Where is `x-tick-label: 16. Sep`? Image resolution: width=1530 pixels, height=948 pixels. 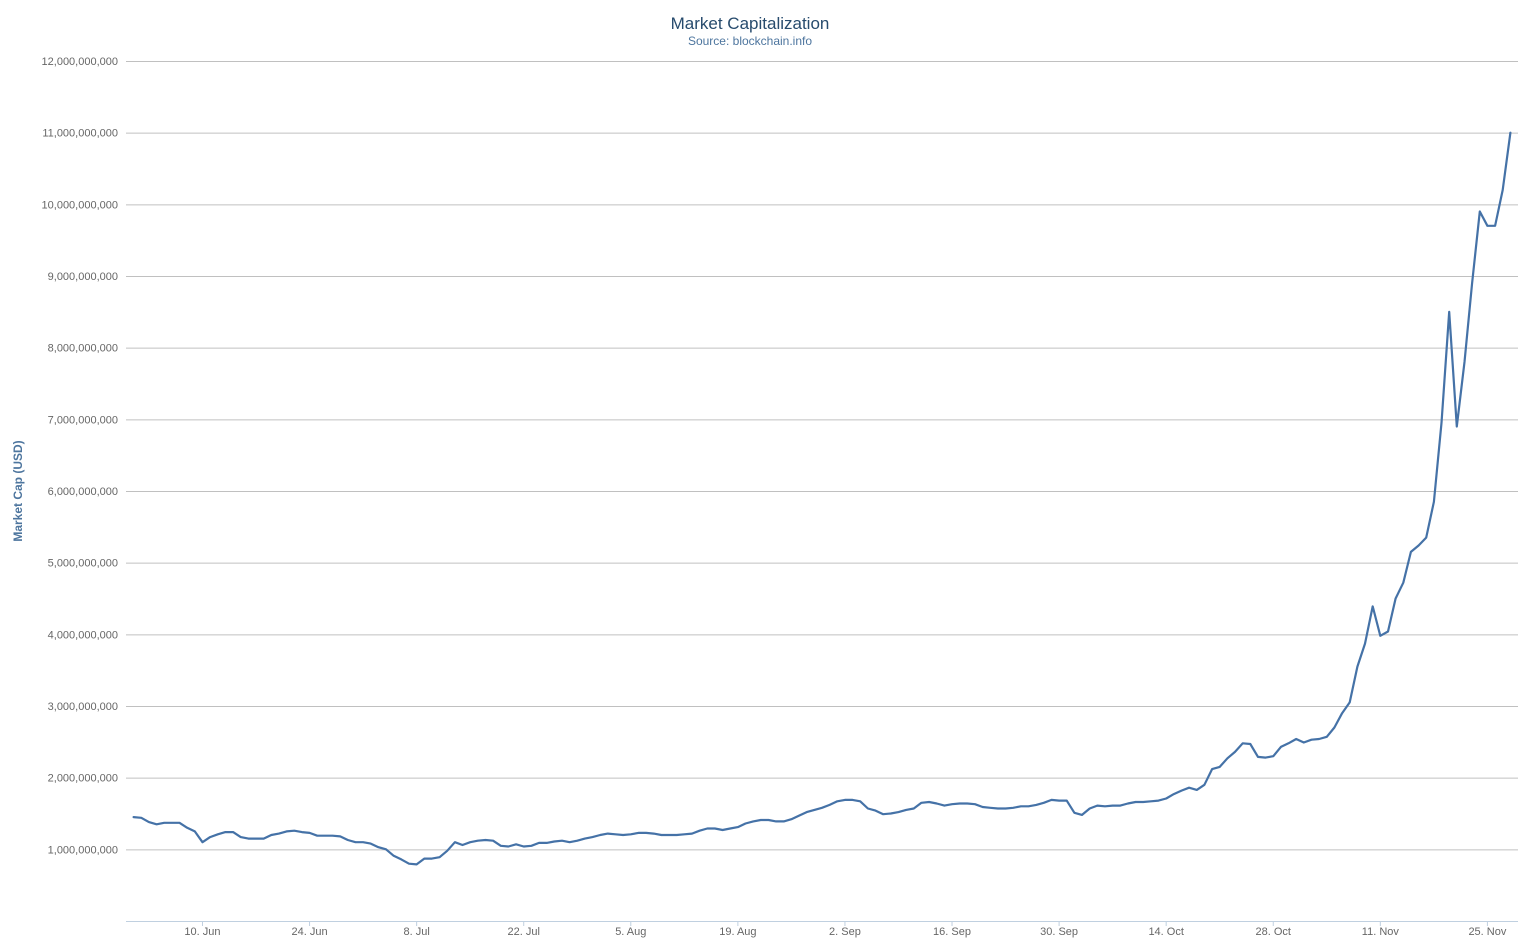
x-tick-label: 16. Sep is located at coordinates (952, 932).